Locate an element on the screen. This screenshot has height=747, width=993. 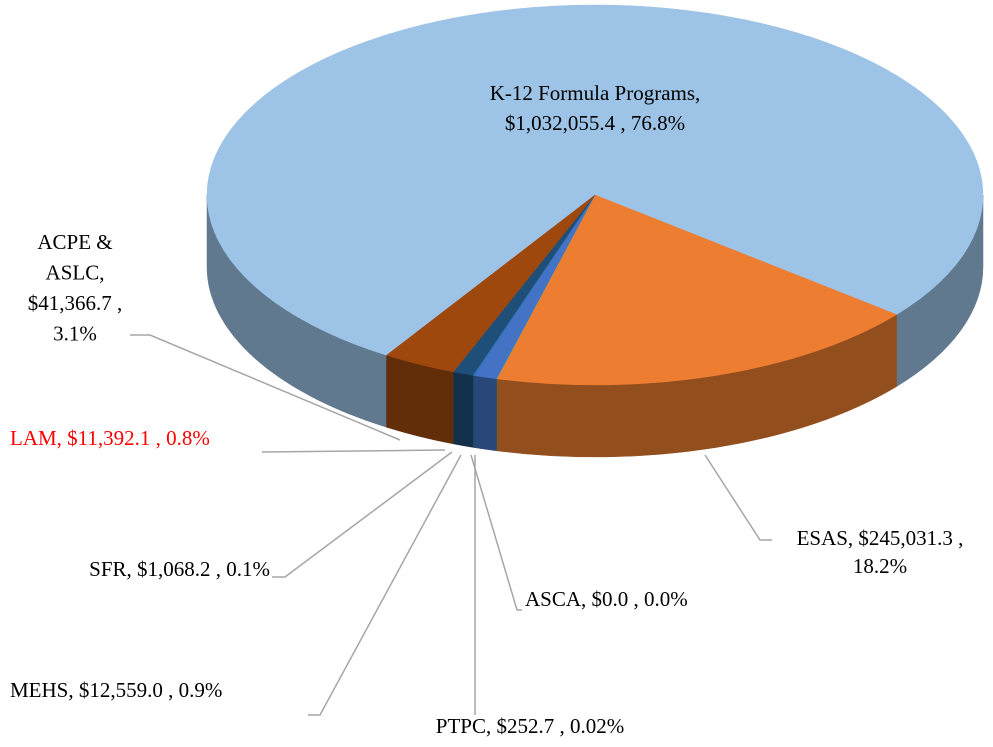
data-label: ESAS, $245,031.3 , is located at coordinates (880, 538).